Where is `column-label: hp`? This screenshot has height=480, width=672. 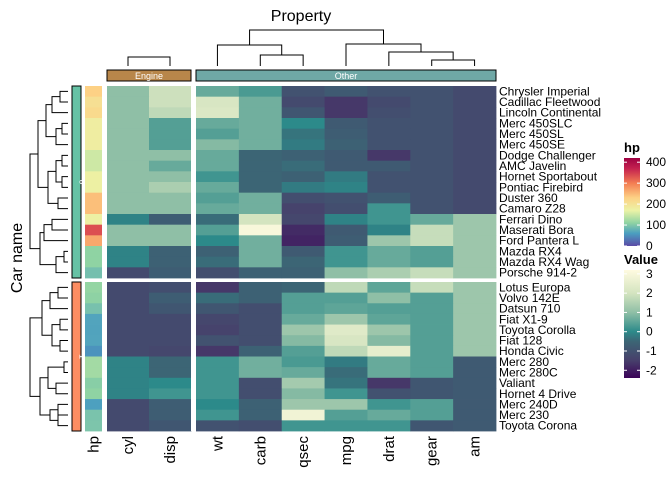 column-label: hp is located at coordinates (94, 444).